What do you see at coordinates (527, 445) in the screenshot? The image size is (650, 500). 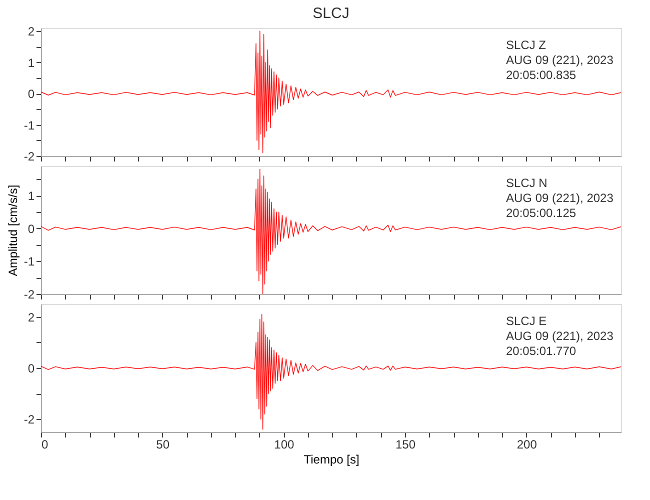 I see `x-tick-label: 200` at bounding box center [527, 445].